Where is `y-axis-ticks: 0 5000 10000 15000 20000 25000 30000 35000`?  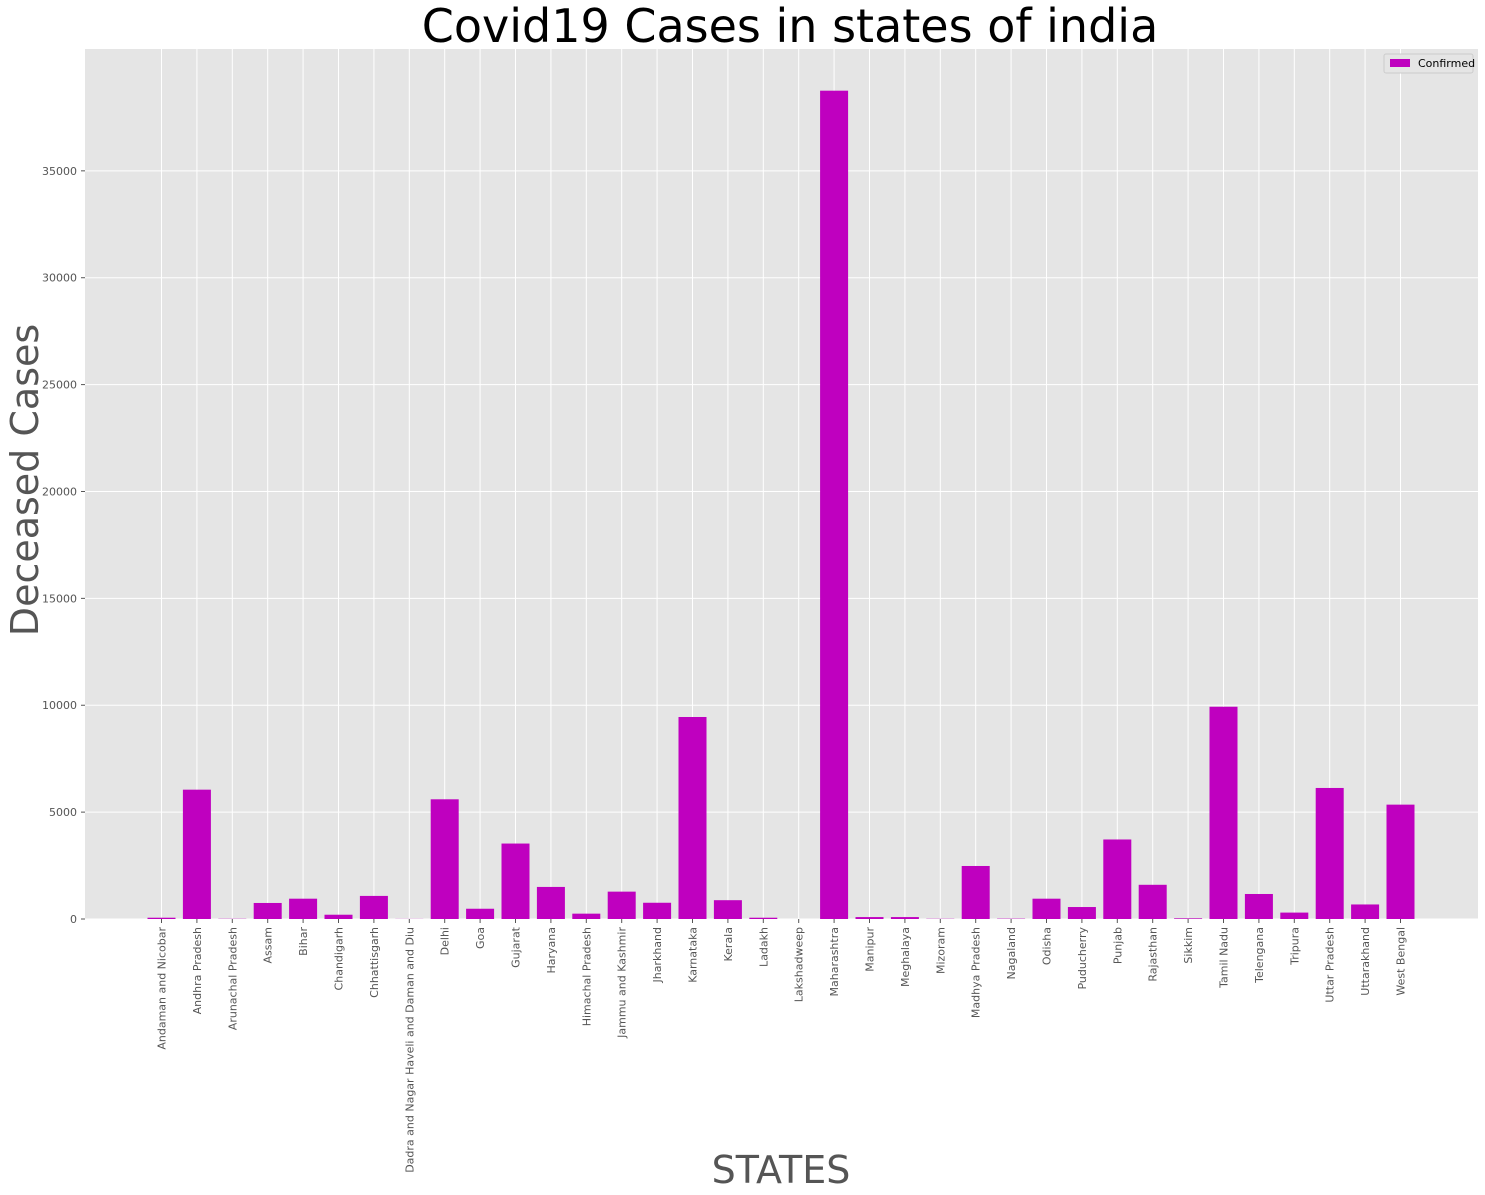
y-axis-ticks: 0 5000 10000 15000 20000 25000 30000 35000 is located at coordinates (63, 545).